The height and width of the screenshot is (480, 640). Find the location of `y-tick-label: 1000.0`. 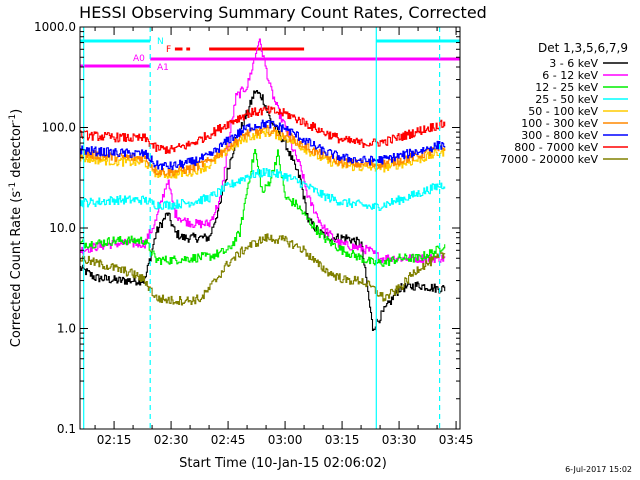

y-tick-label: 1000.0 is located at coordinates (55, 27).